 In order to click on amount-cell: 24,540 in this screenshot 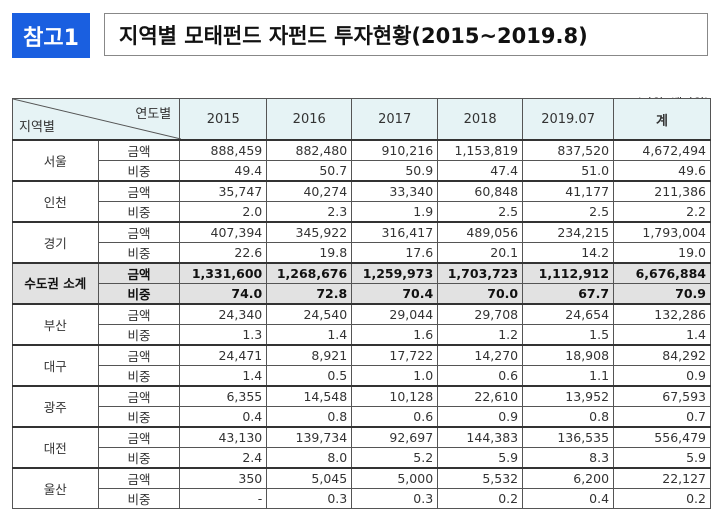, I will do `click(309, 314)`.